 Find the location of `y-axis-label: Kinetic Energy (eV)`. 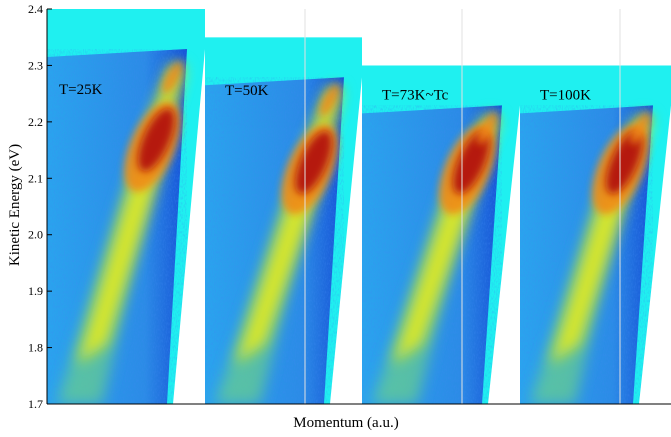

y-axis-label: Kinetic Energy (eV) is located at coordinates (15, 205).